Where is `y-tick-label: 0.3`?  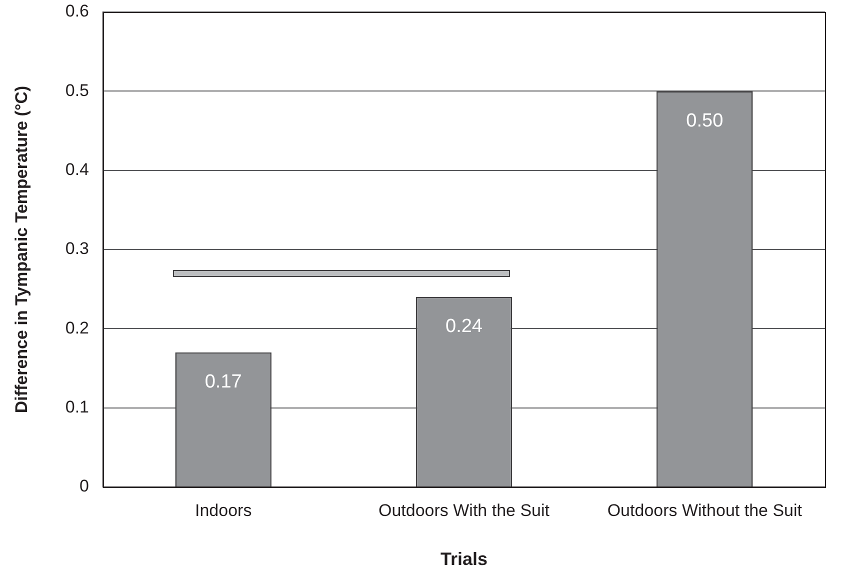
y-tick-label: 0.3 is located at coordinates (77, 248).